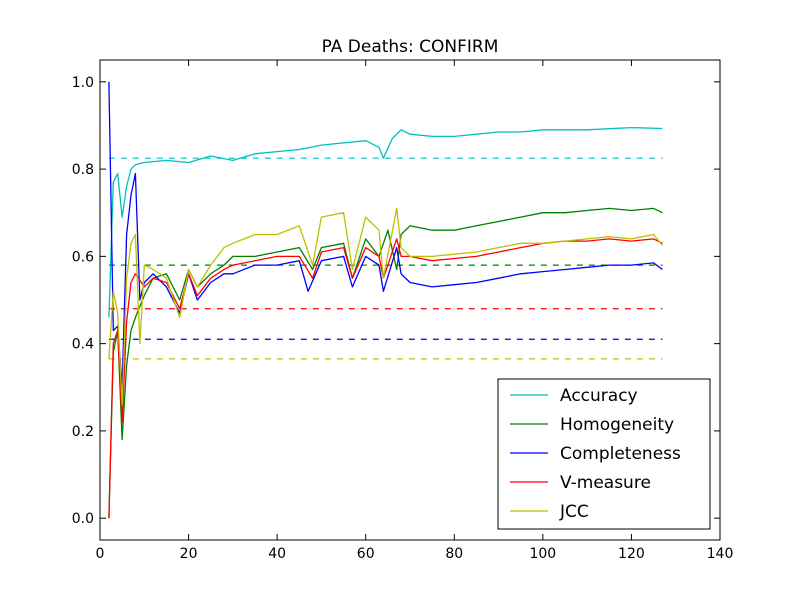 The image size is (800, 600). What do you see at coordinates (454, 554) in the screenshot?
I see `x-tick-label: 80` at bounding box center [454, 554].